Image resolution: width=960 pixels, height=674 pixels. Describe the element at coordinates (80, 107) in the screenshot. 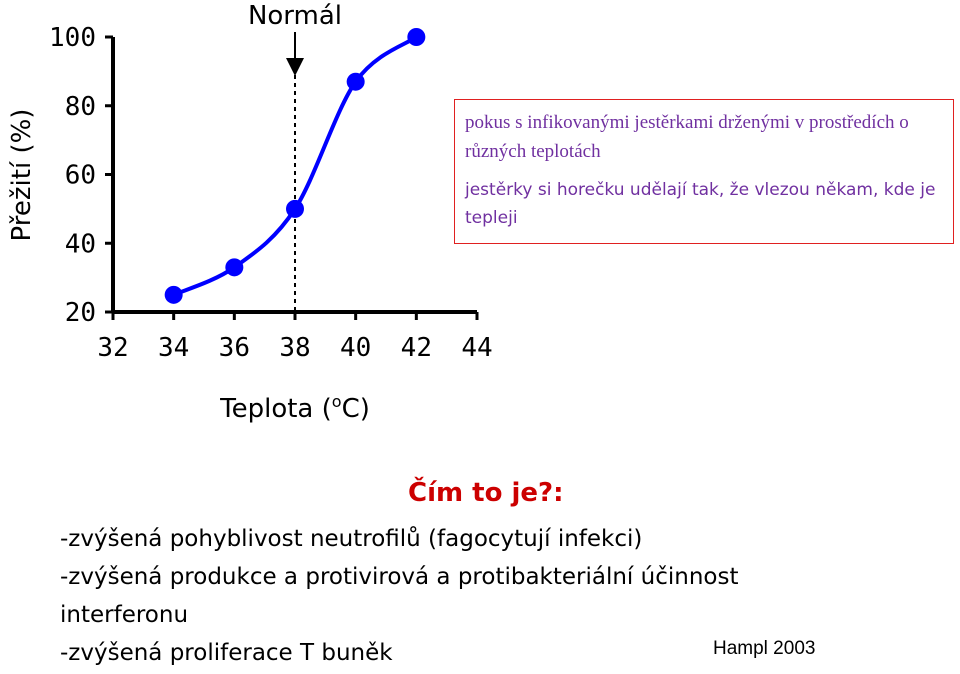

I see `y-tick-label: 80` at that location.